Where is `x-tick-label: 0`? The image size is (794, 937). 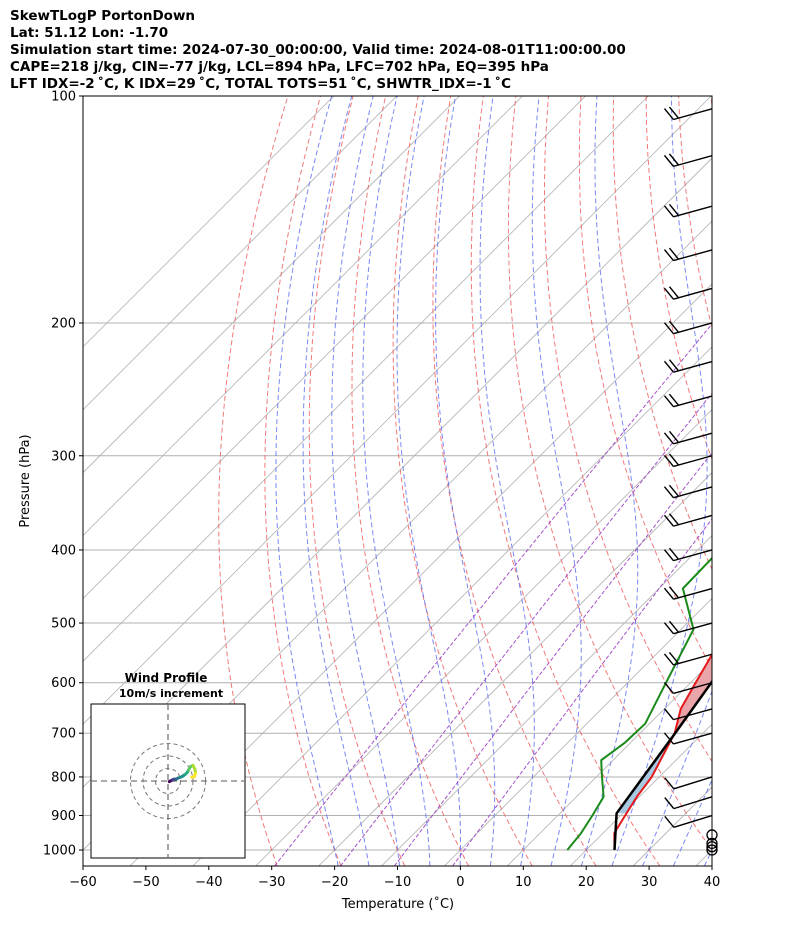
x-tick-label: 0 is located at coordinates (460, 882).